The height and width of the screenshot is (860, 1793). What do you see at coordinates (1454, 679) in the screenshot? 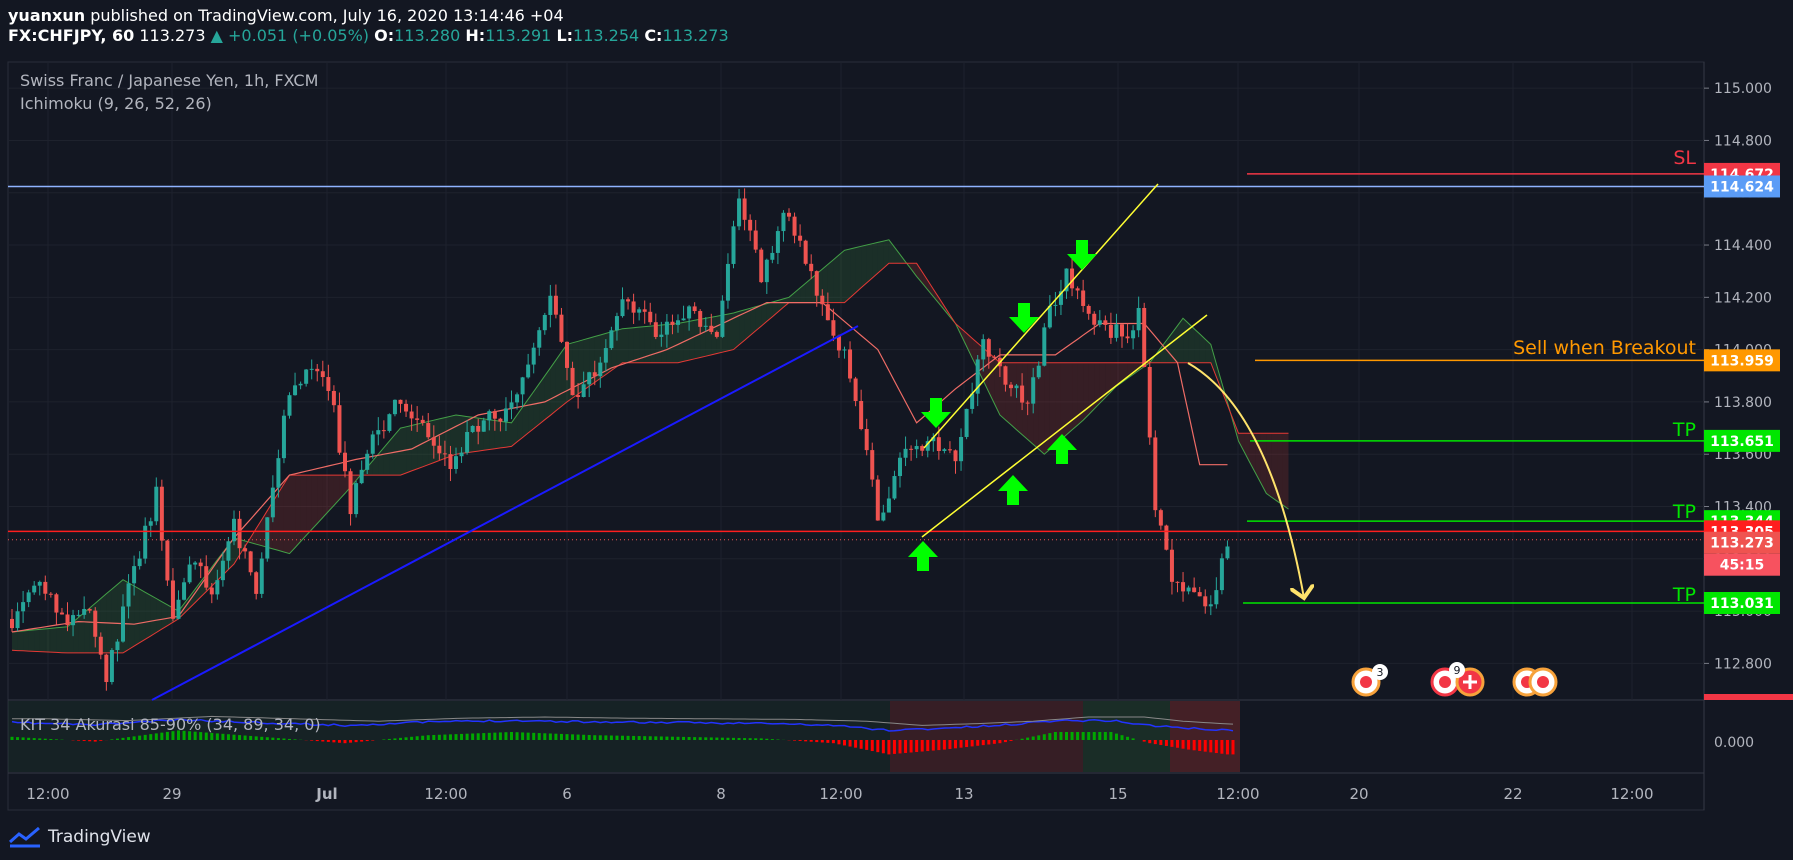
I see `event-markers: 3 9` at bounding box center [1454, 679].